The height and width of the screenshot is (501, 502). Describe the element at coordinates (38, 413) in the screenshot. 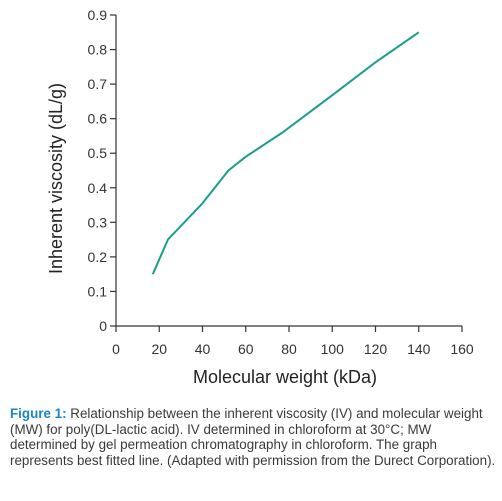

I see `figure-label: Figure 1:` at that location.